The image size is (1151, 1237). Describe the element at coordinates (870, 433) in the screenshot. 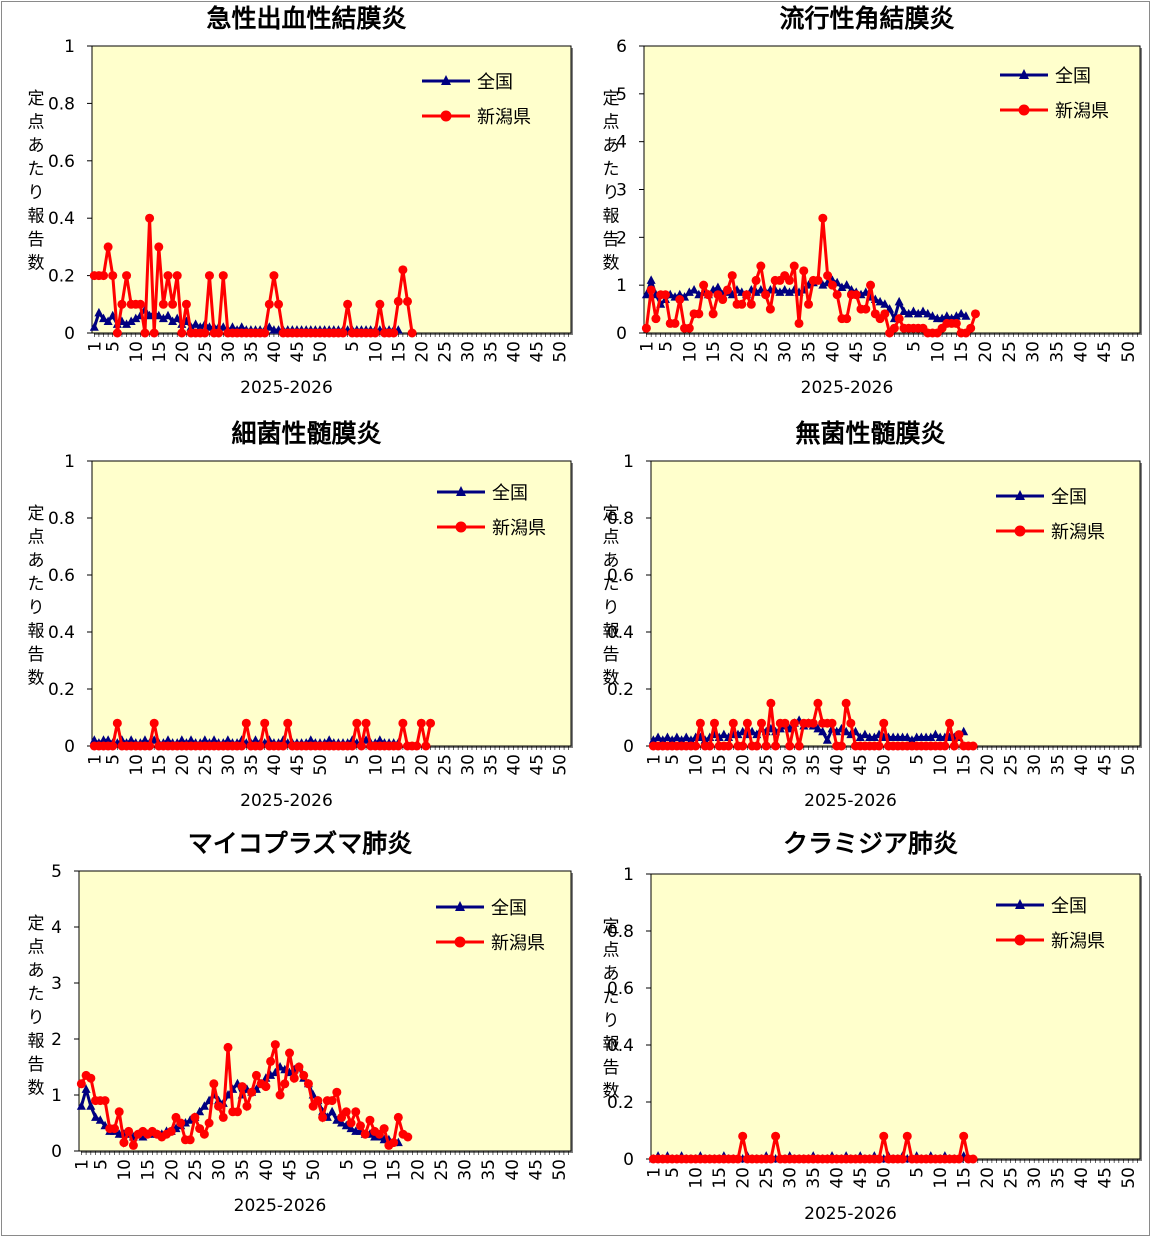

I see `chart-title: 無菌性髄膜炎` at that location.